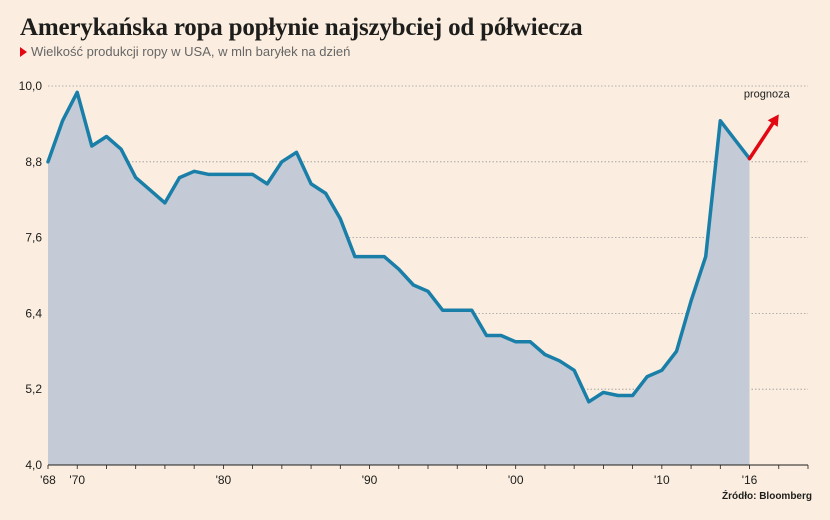  What do you see at coordinates (31, 86) in the screenshot?
I see `y-tick-label: 10,0` at bounding box center [31, 86].